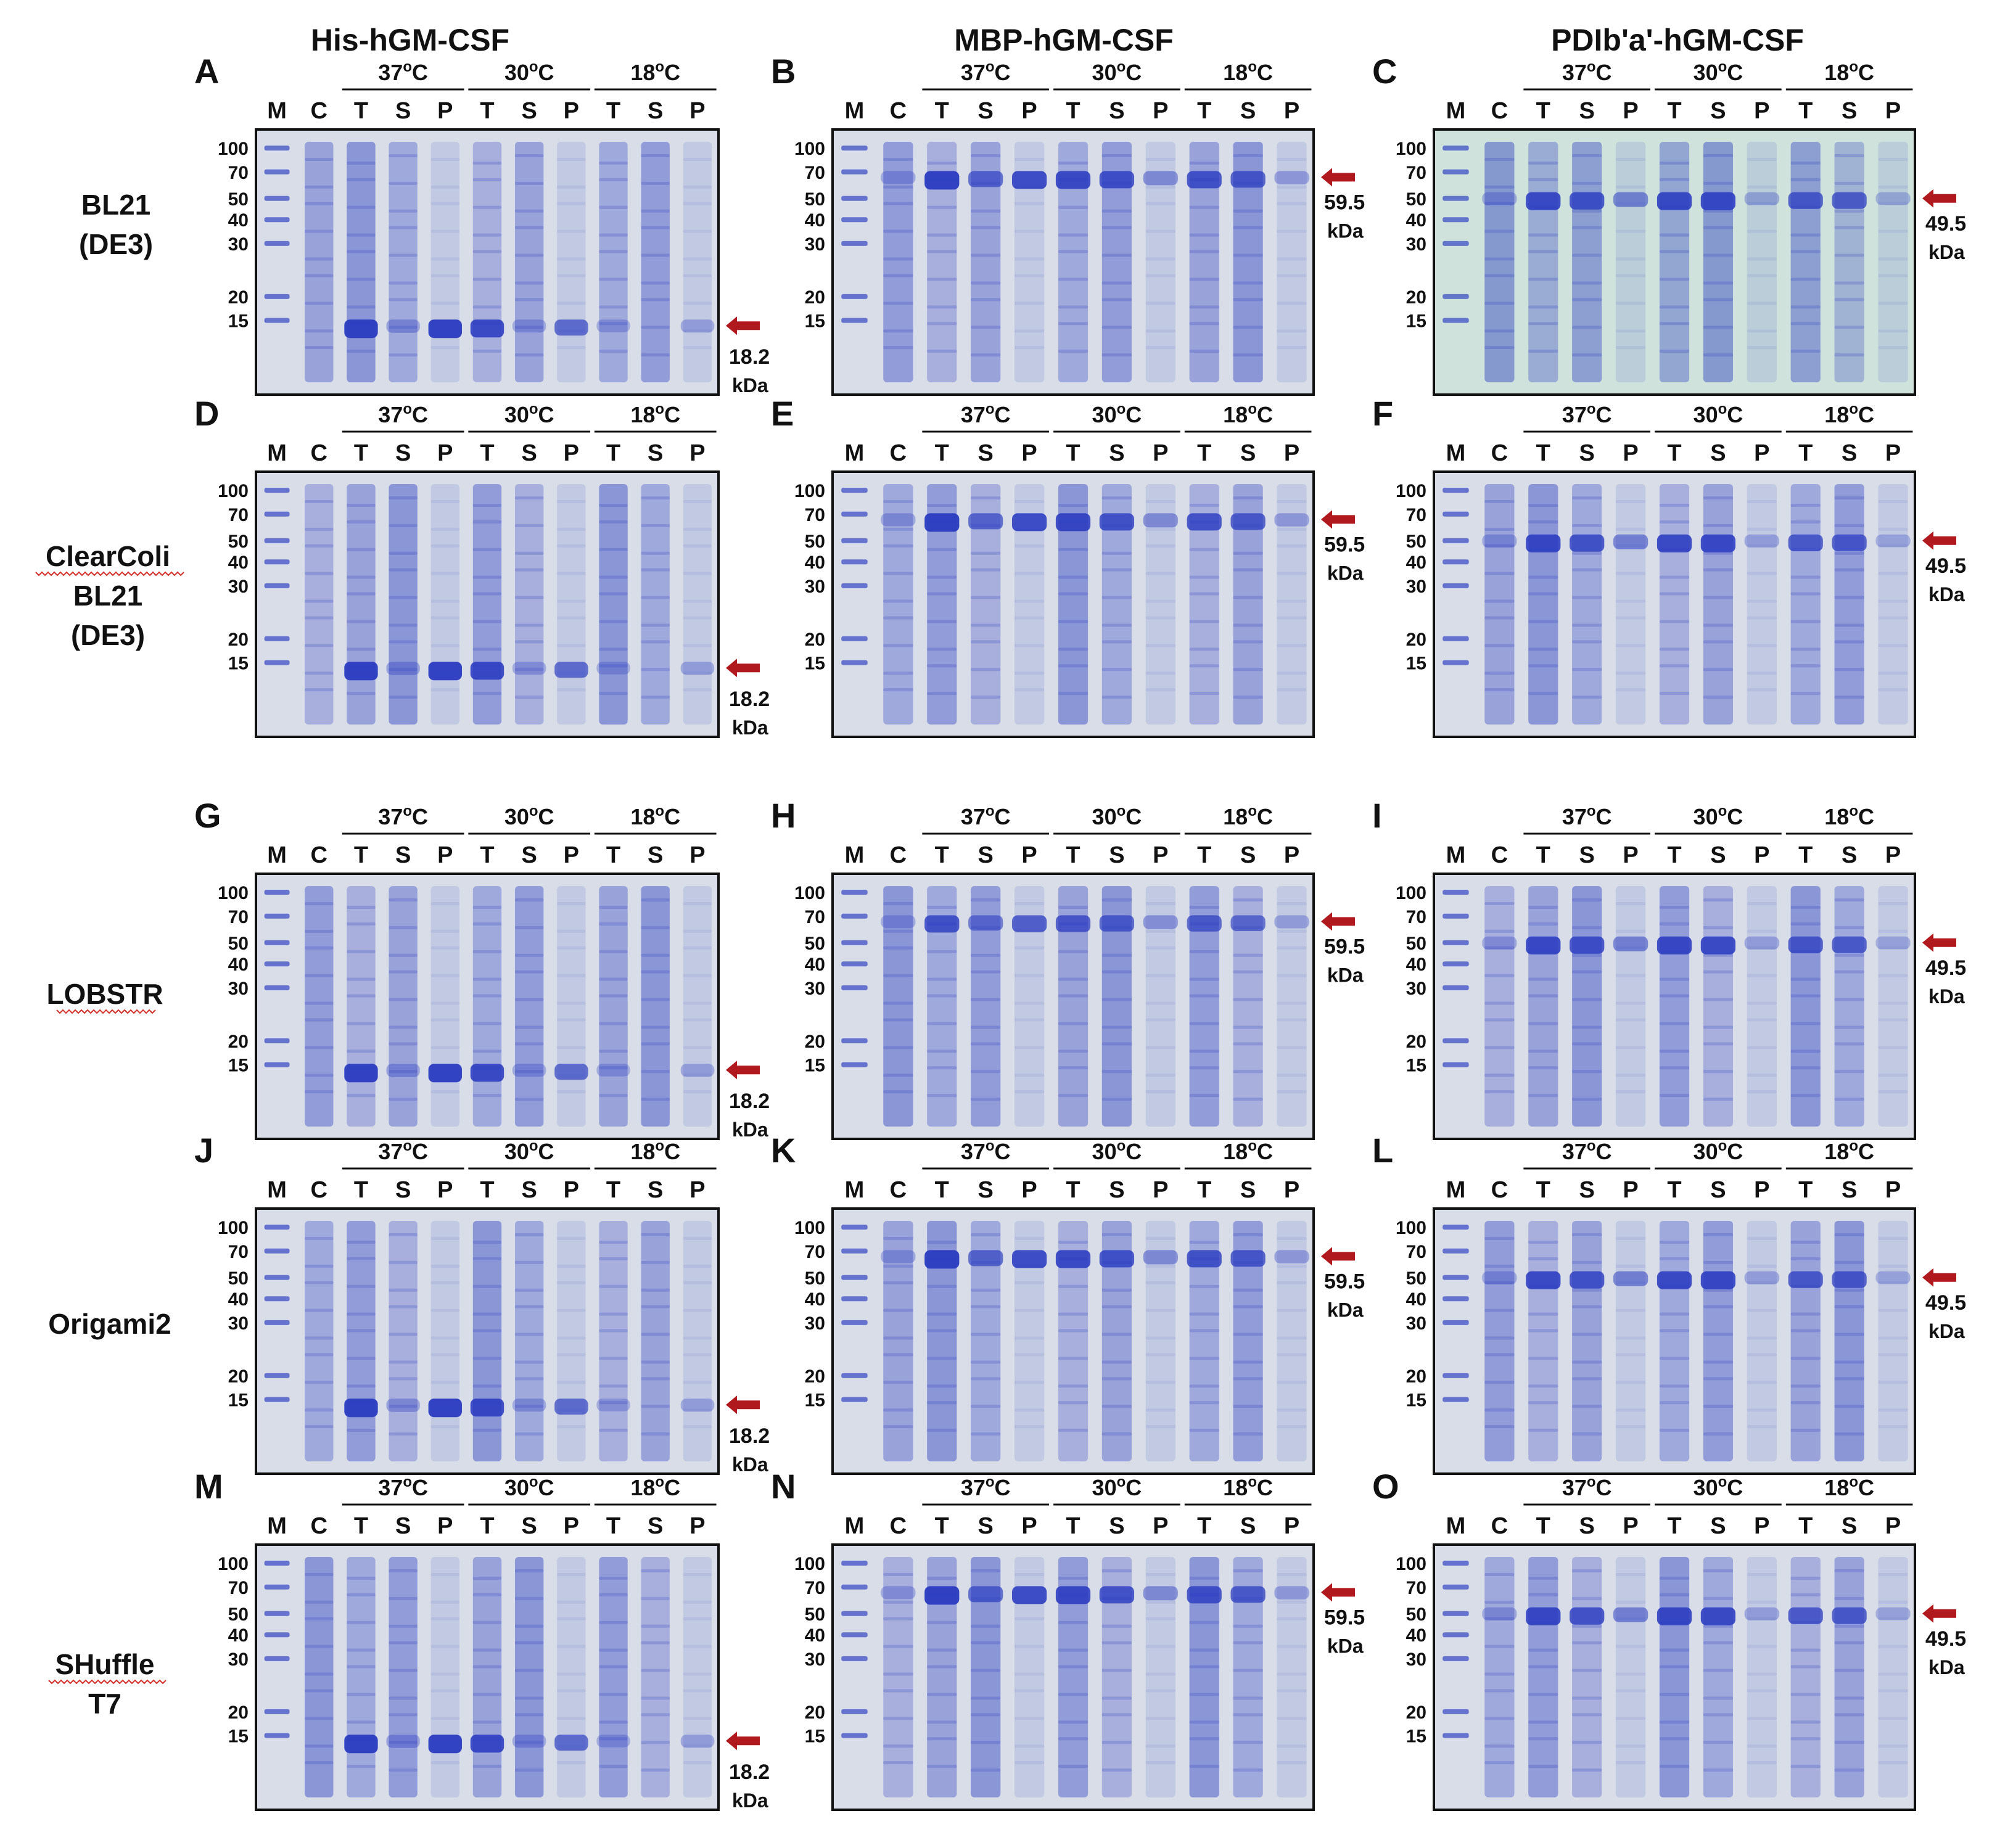  What do you see at coordinates (655, 111) in the screenshot?
I see `lane-label-10: S` at bounding box center [655, 111].